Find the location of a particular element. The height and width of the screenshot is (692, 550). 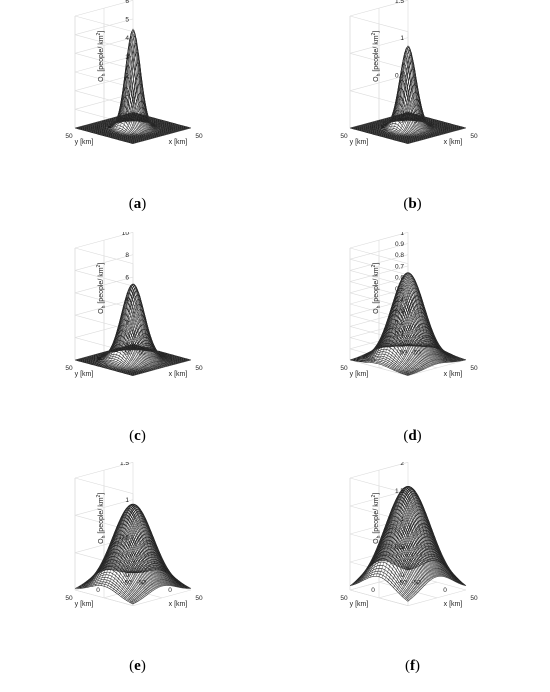

z-tick-label: 1.5 is located at coordinates (399, 2).